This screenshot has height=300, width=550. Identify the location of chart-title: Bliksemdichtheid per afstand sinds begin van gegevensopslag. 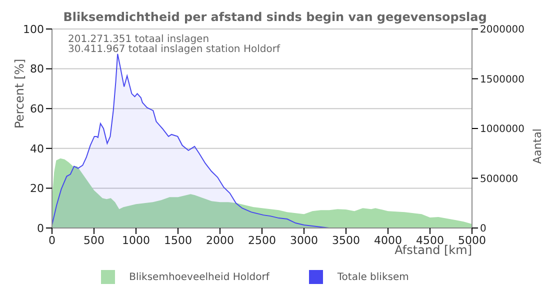
(275, 17).